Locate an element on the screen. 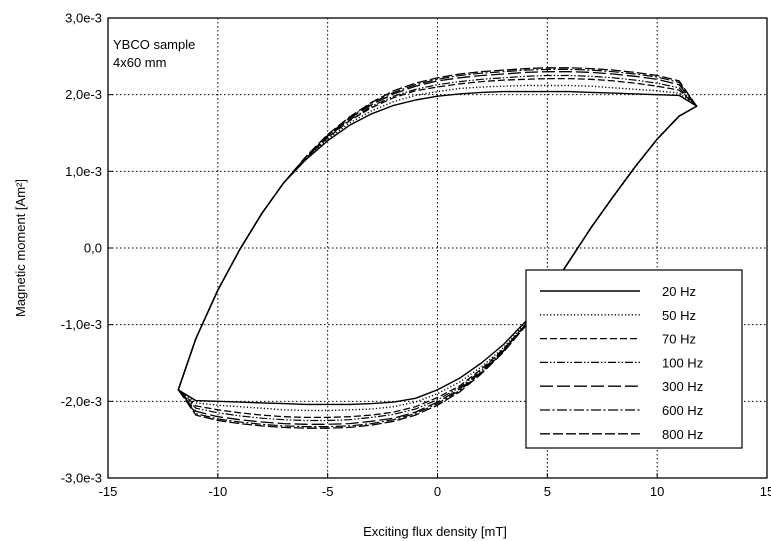 This screenshot has height=541, width=771. legend-label: 50 Hz is located at coordinates (679, 315).